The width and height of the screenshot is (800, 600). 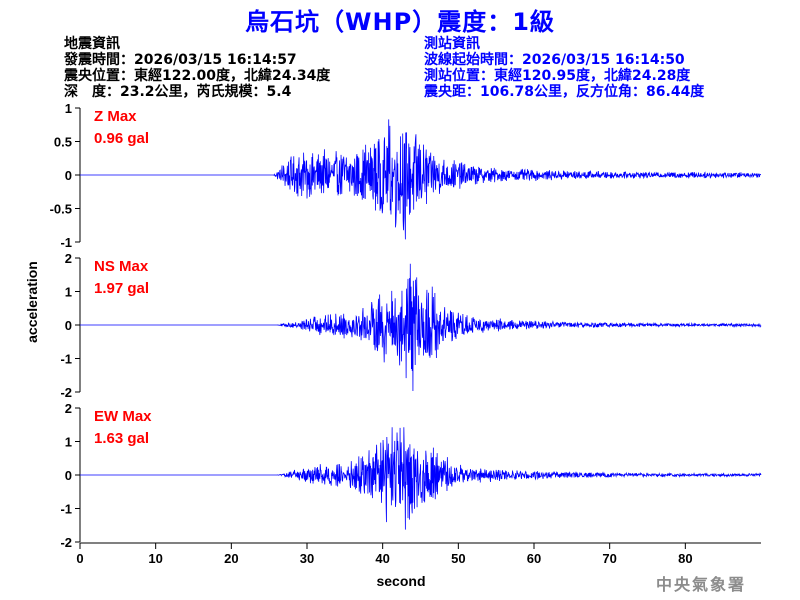 I want to click on x-tick-label: 40, so click(x=382, y=558).